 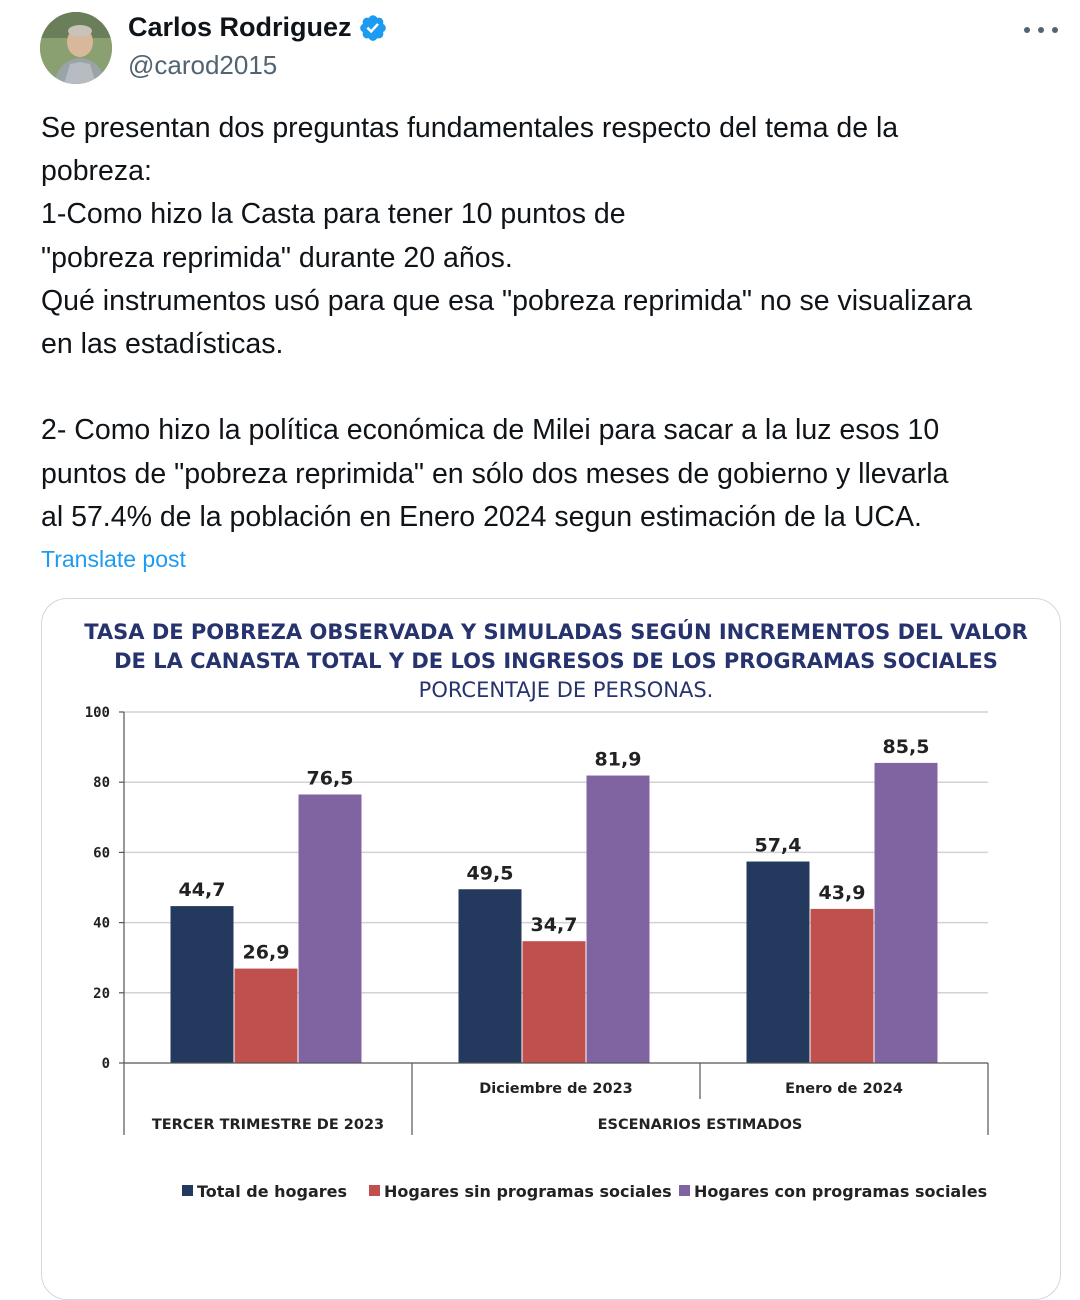 I want to click on x-category-label: Enero de 2024, so click(x=844, y=1089).